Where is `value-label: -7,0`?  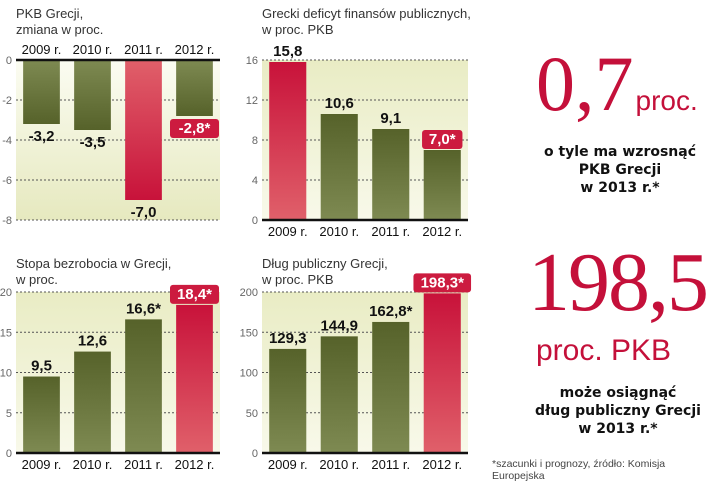 value-label: -7,0 is located at coordinates (144, 212).